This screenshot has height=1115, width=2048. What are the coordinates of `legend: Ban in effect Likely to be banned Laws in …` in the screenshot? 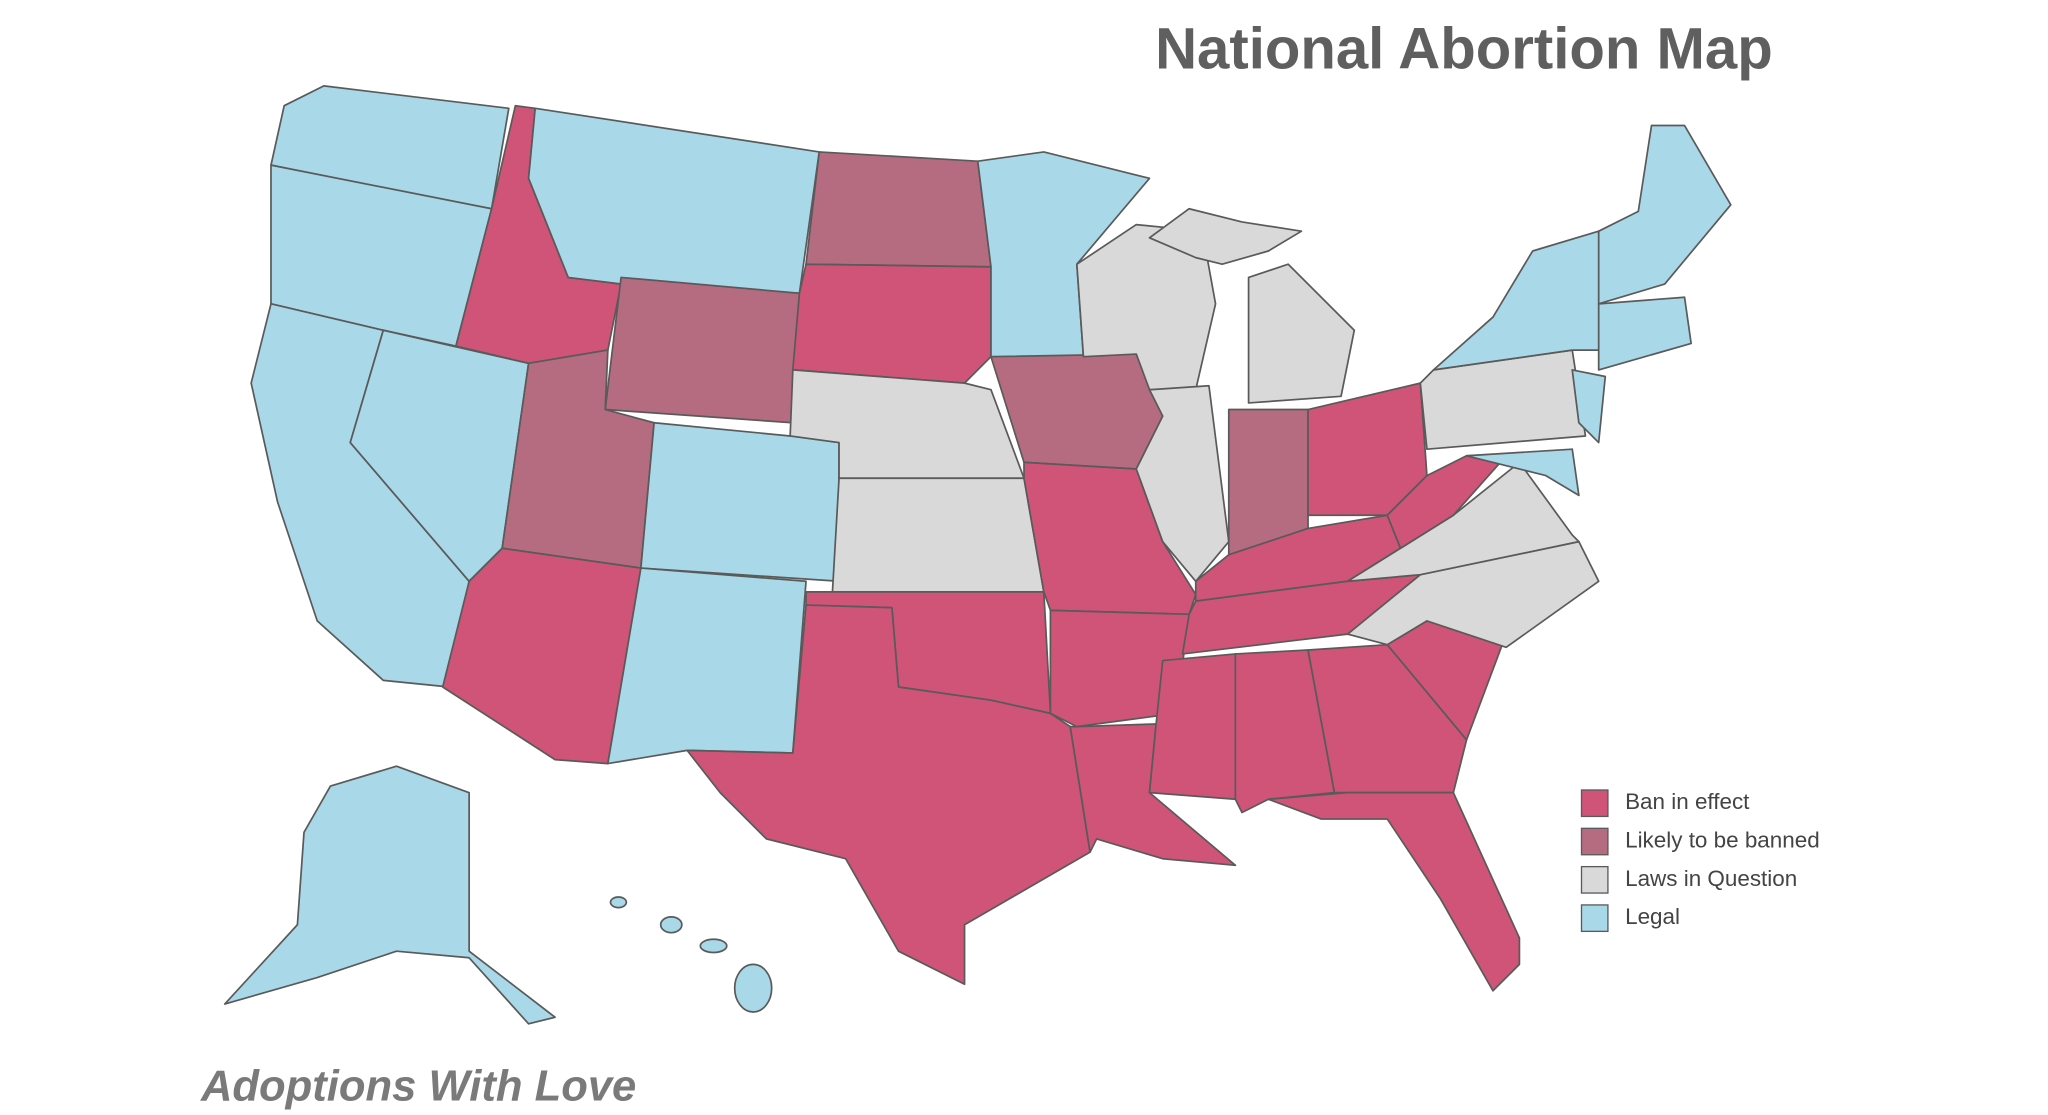 It's located at (1700, 861).